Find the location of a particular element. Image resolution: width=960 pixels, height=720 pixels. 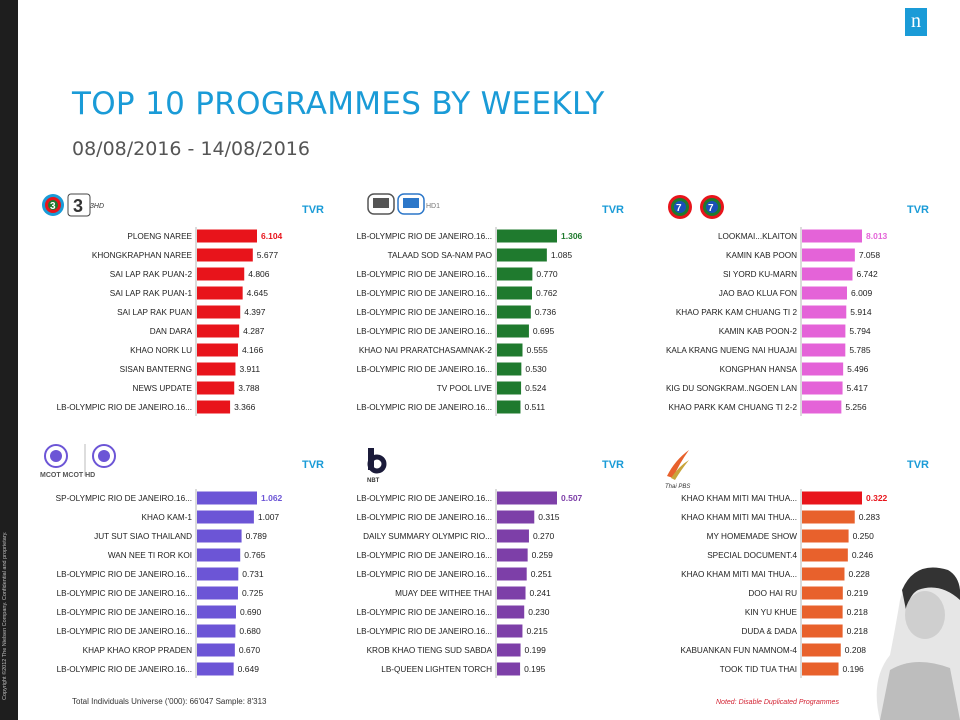

page-title: TOP 10 PROGRAMMES BY WEEKLY is located at coordinates (338, 104).